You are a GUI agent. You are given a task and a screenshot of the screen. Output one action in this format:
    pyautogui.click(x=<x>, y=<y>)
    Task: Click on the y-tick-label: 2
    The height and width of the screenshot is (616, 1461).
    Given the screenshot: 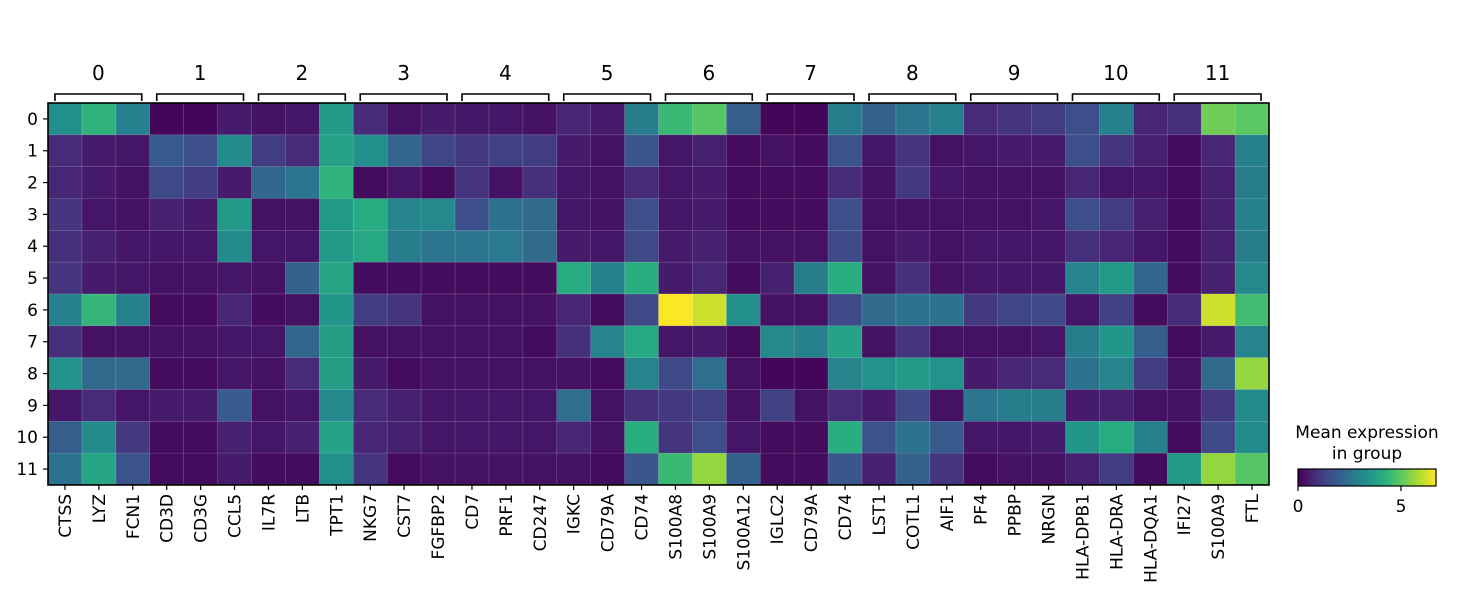 What is the action you would take?
    pyautogui.click(x=32, y=184)
    